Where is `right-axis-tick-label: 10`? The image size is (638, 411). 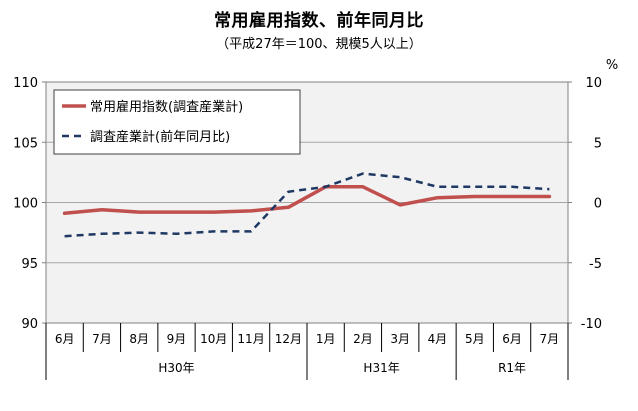
right-axis-tick-label: 10 is located at coordinates (593, 83).